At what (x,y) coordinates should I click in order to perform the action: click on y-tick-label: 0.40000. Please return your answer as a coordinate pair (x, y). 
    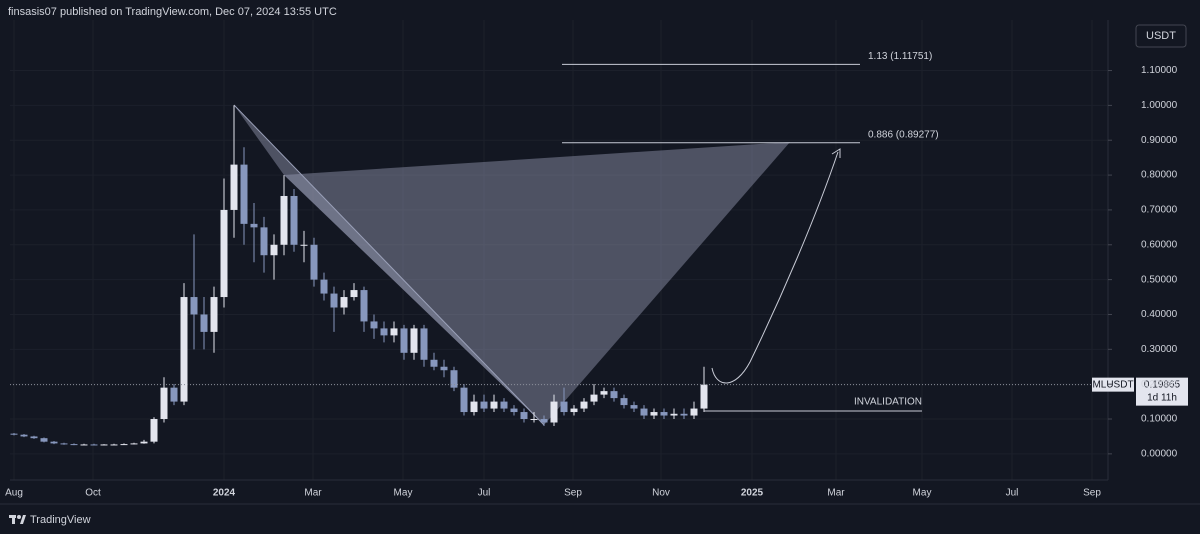
    Looking at the image, I should click on (1159, 314).